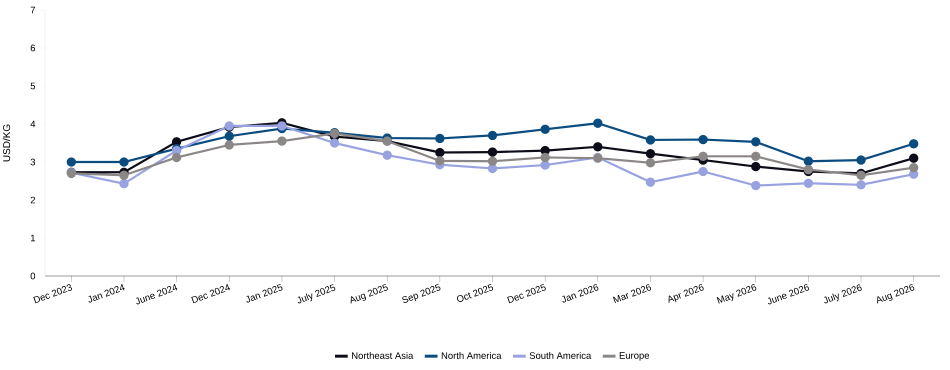 The height and width of the screenshot is (370, 950). Describe the element at coordinates (580, 293) in the screenshot. I see `x-tick-label: Jan 2026` at that location.